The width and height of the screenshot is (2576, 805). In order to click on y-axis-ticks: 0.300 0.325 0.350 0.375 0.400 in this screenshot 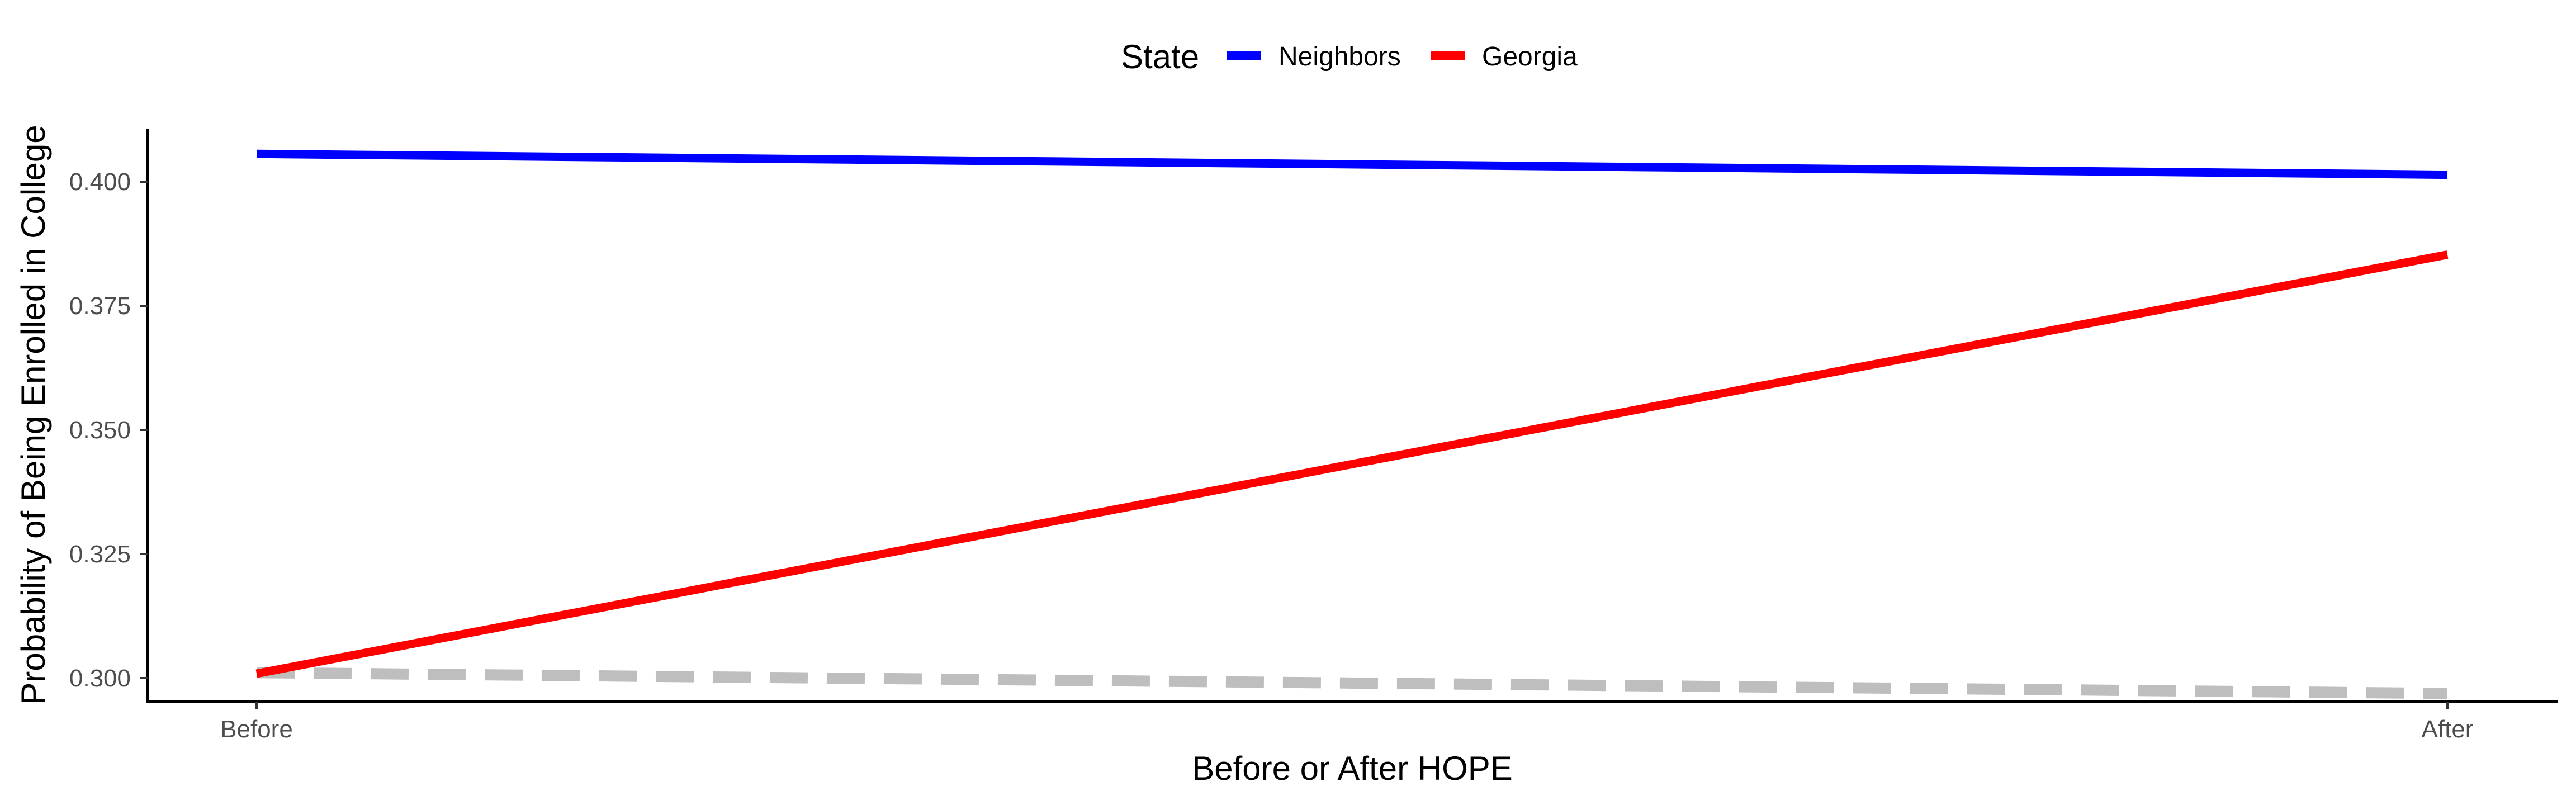, I will do `click(108, 430)`.